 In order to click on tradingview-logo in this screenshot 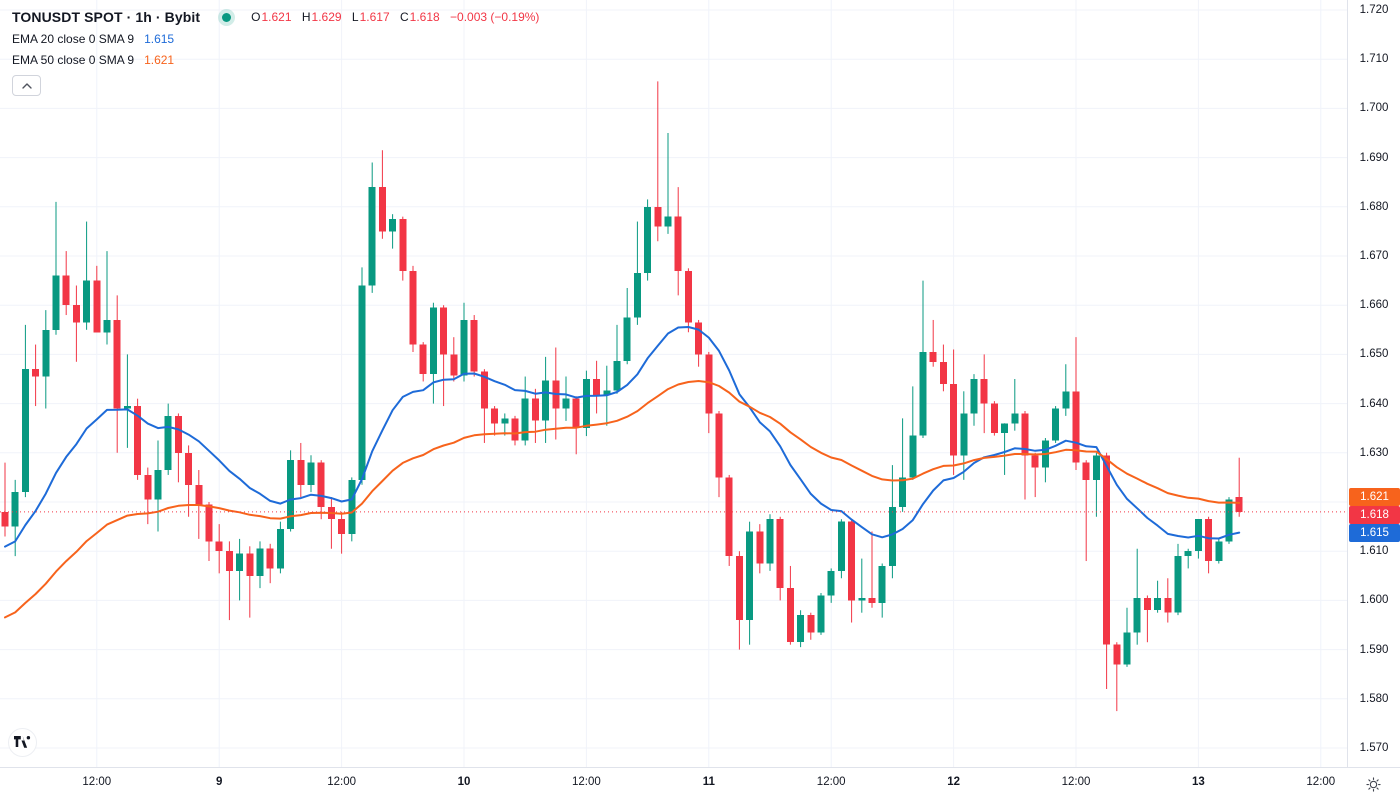, I will do `click(22, 742)`.